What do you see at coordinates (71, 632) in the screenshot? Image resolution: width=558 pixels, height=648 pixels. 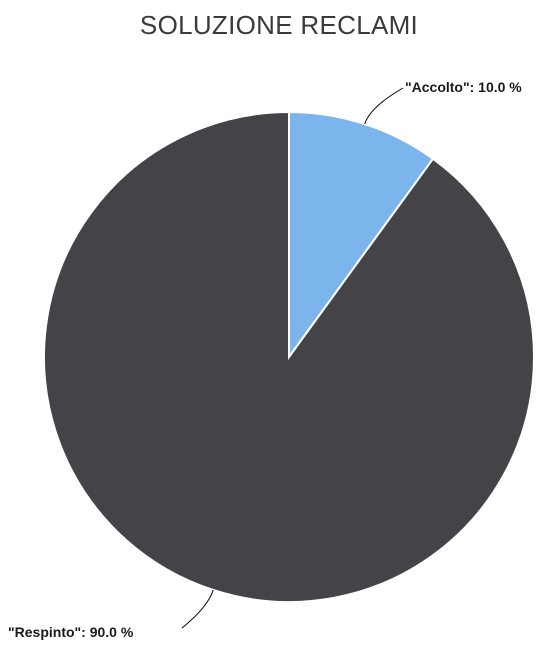 I see `data-label-respinto: "Respinto": 90.0 %` at bounding box center [71, 632].